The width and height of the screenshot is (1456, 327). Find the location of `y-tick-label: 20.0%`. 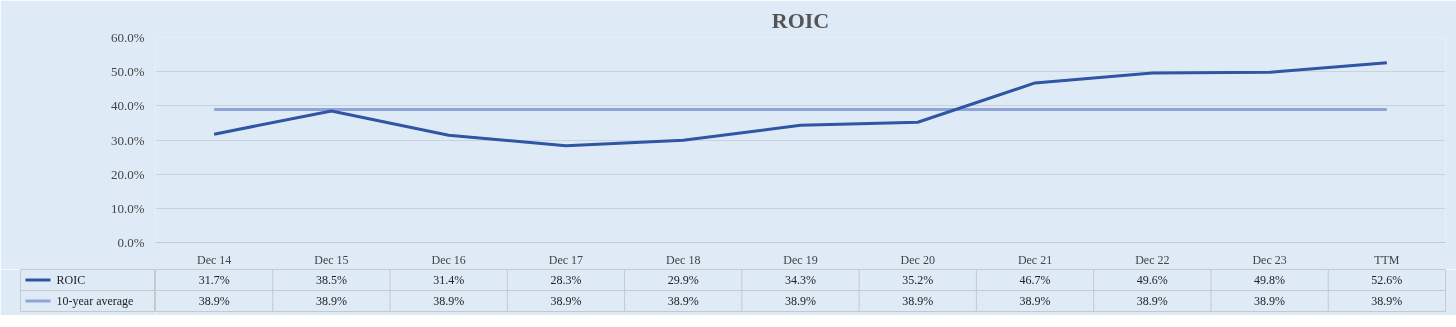

y-tick-label: 20.0% is located at coordinates (127, 174).